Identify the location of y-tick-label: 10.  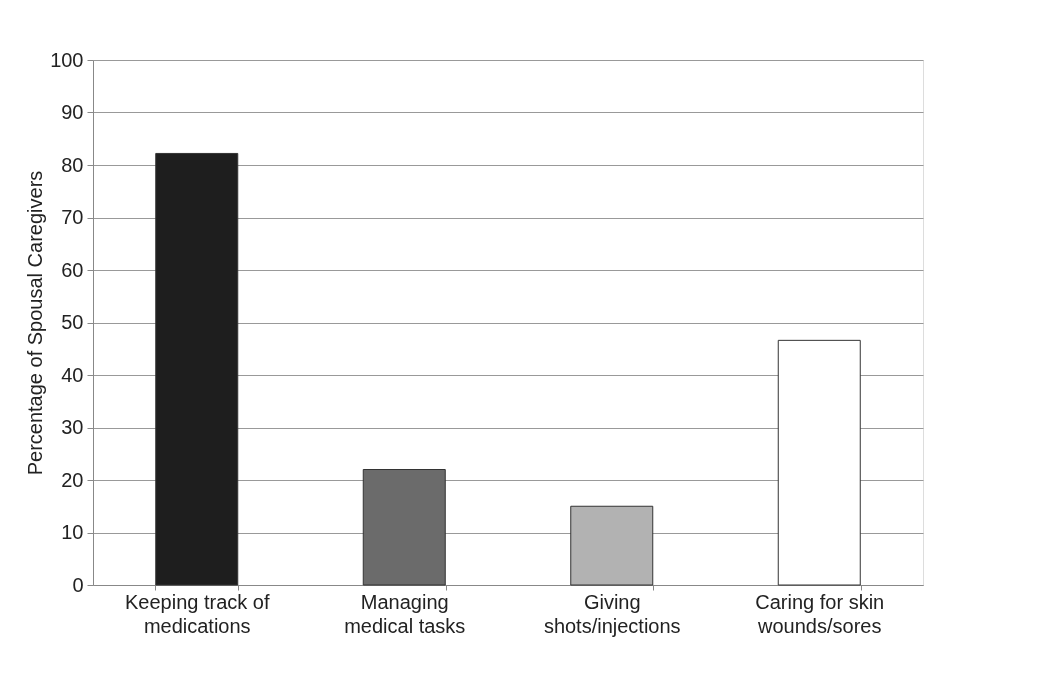
(72, 532).